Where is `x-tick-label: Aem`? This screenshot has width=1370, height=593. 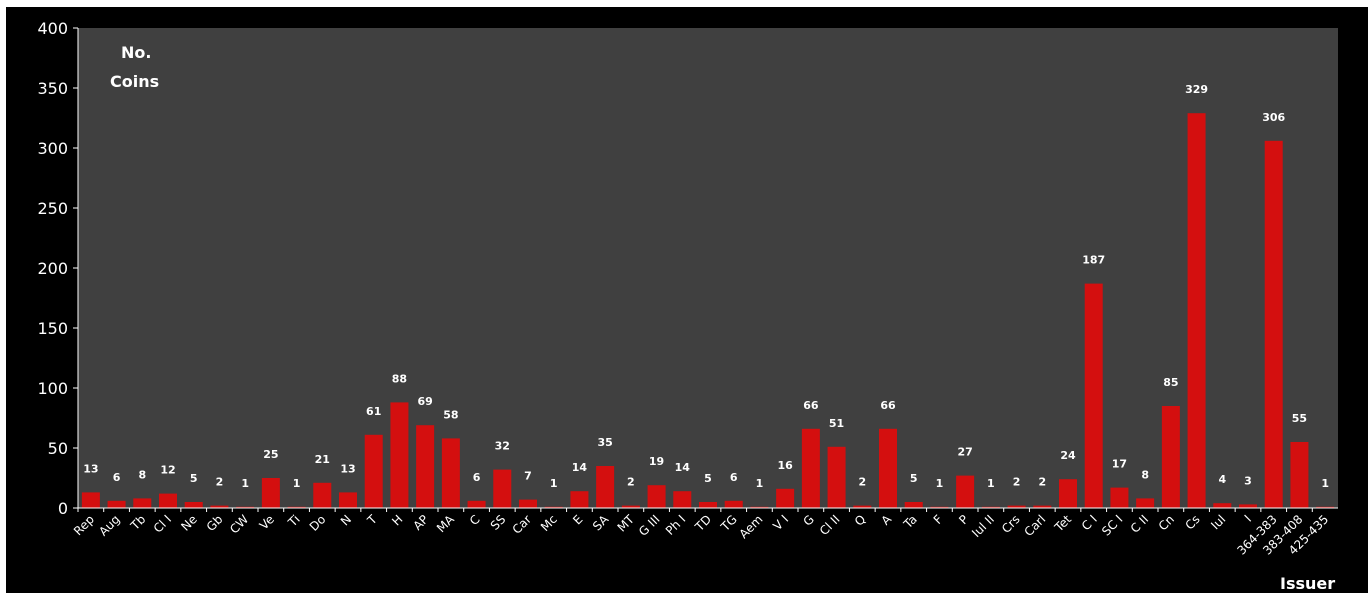
x-tick-label: Aem is located at coordinates (751, 526).